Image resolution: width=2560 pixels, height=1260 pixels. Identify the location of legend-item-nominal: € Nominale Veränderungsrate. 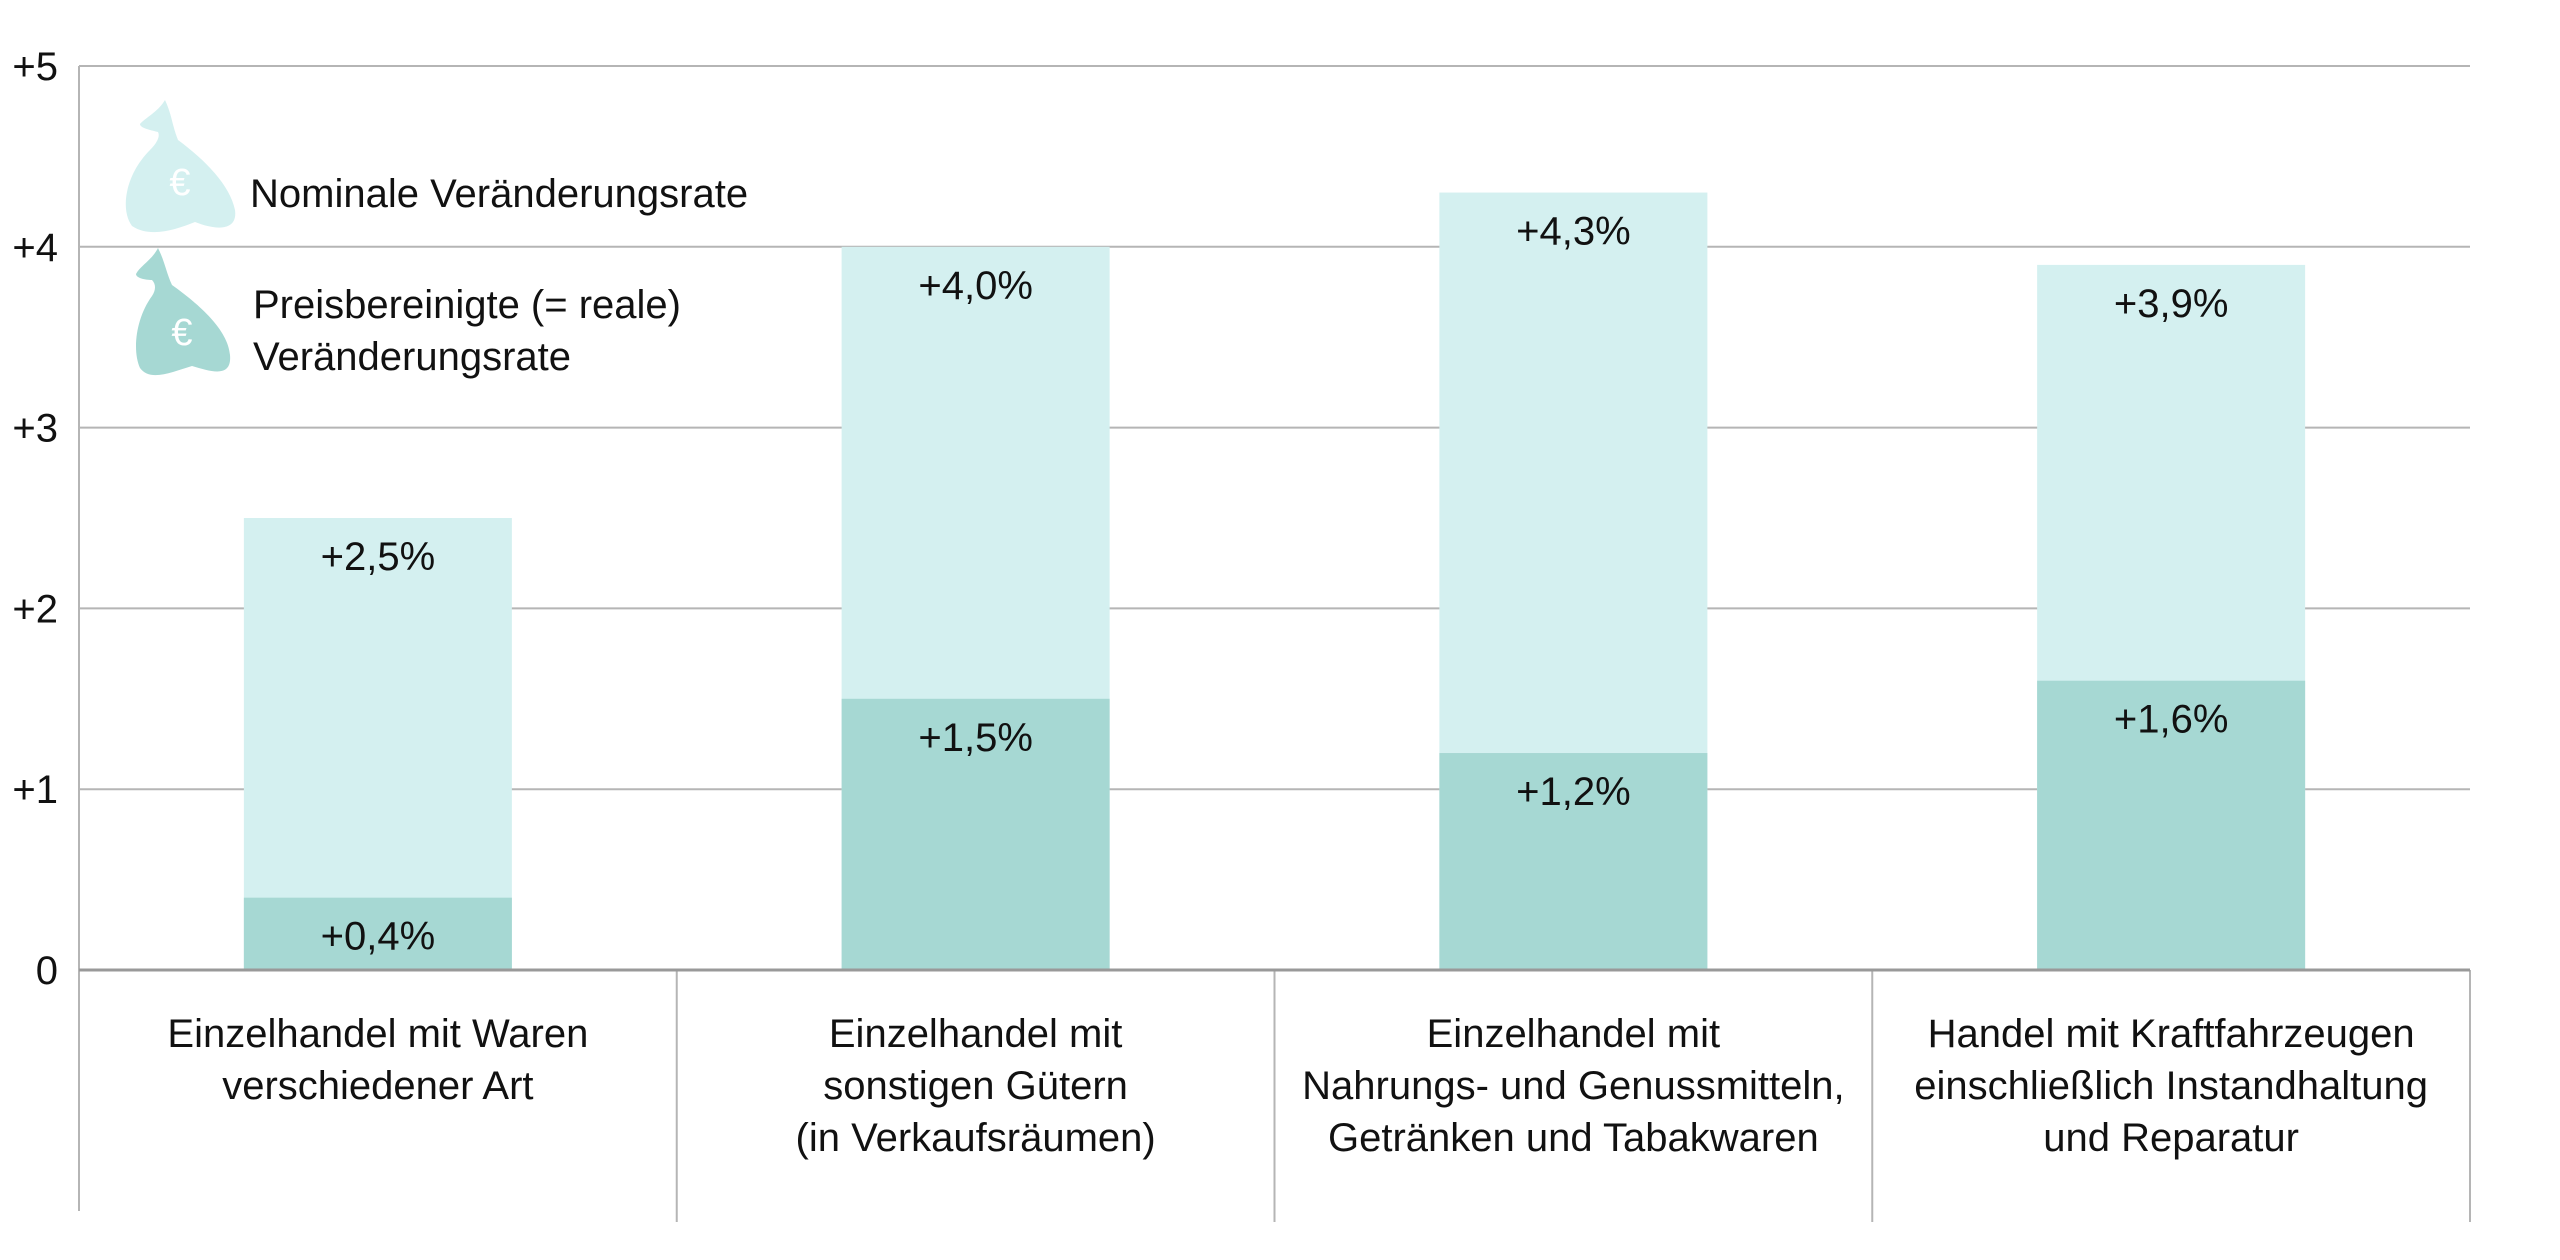
(436, 166).